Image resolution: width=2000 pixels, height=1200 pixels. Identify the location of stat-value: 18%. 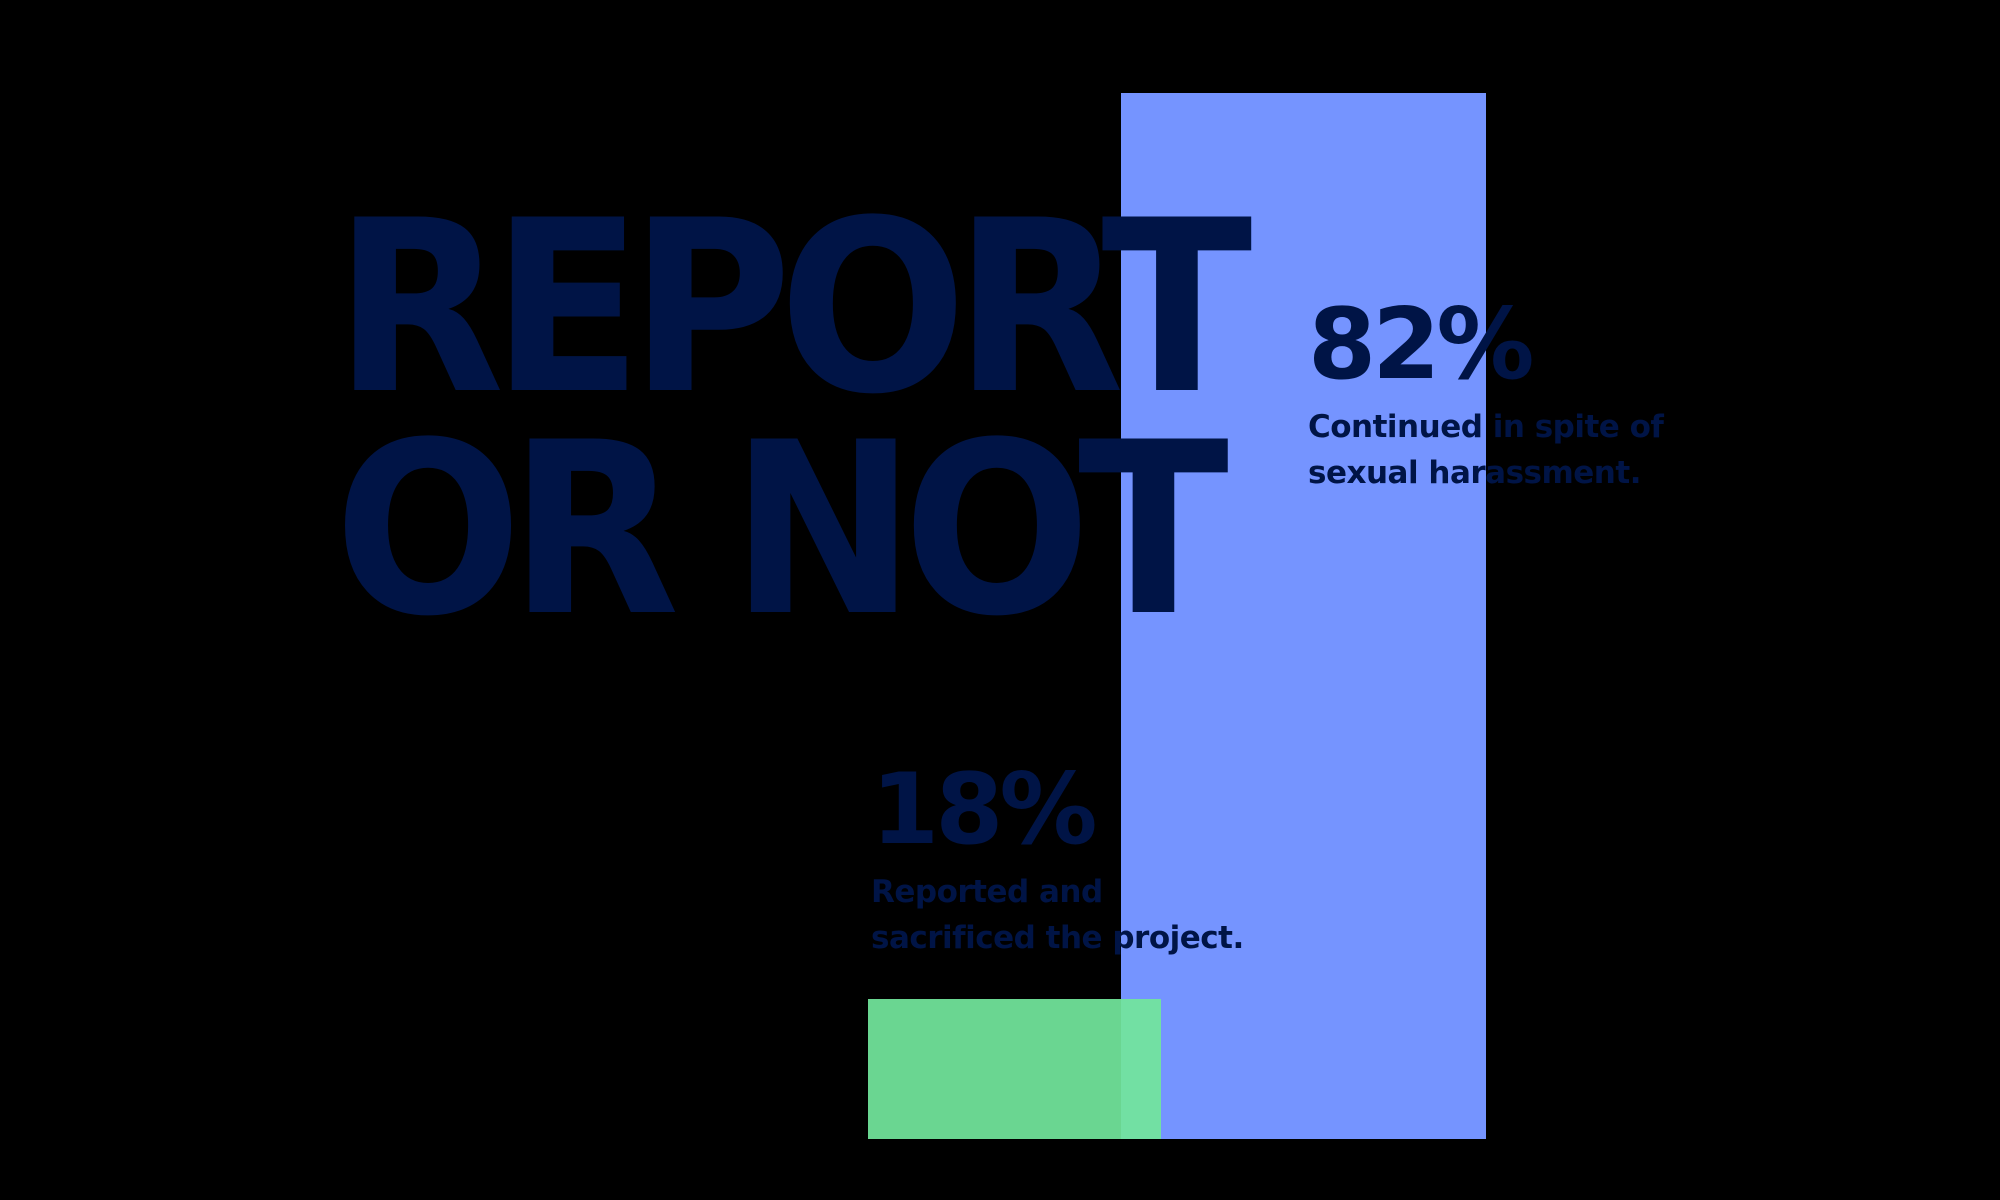
(984, 810).